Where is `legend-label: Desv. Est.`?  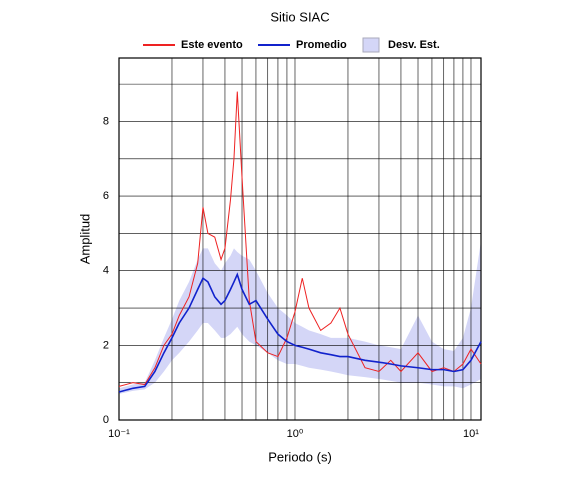 legend-label: Desv. Est. is located at coordinates (414, 45).